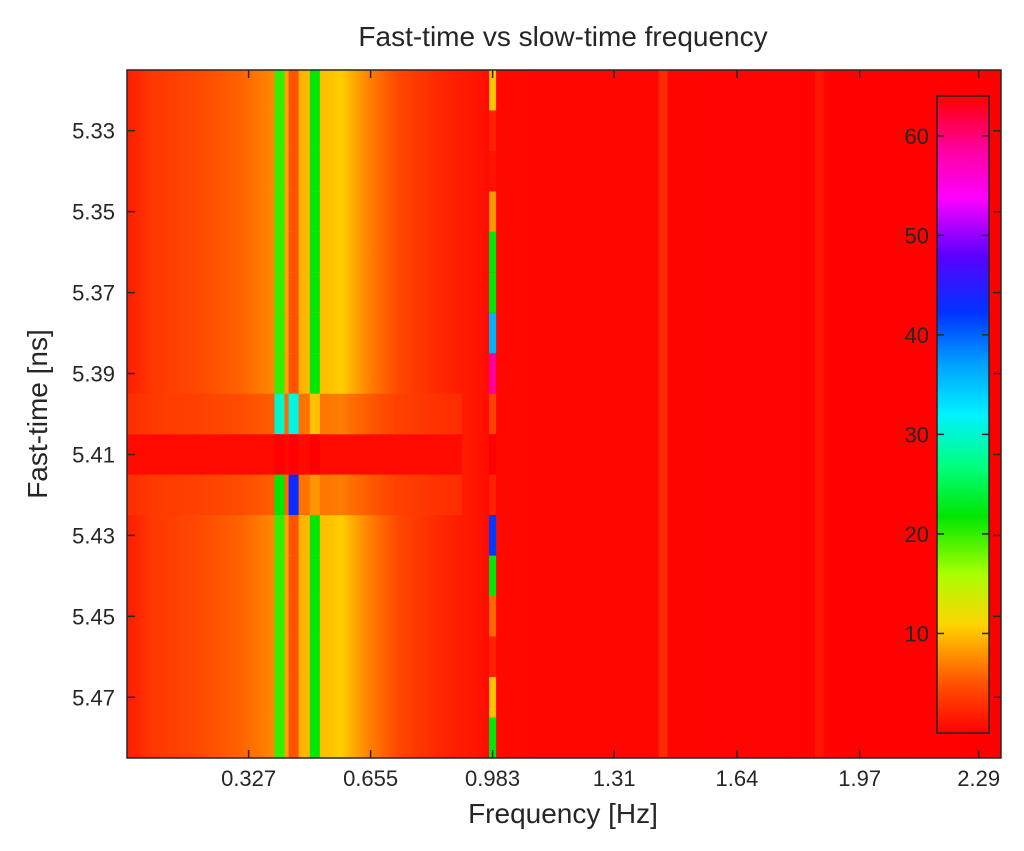 This screenshot has height=851, width=1024. What do you see at coordinates (562, 36) in the screenshot?
I see `chart-title: Fast-time vs slow-time frequency` at bounding box center [562, 36].